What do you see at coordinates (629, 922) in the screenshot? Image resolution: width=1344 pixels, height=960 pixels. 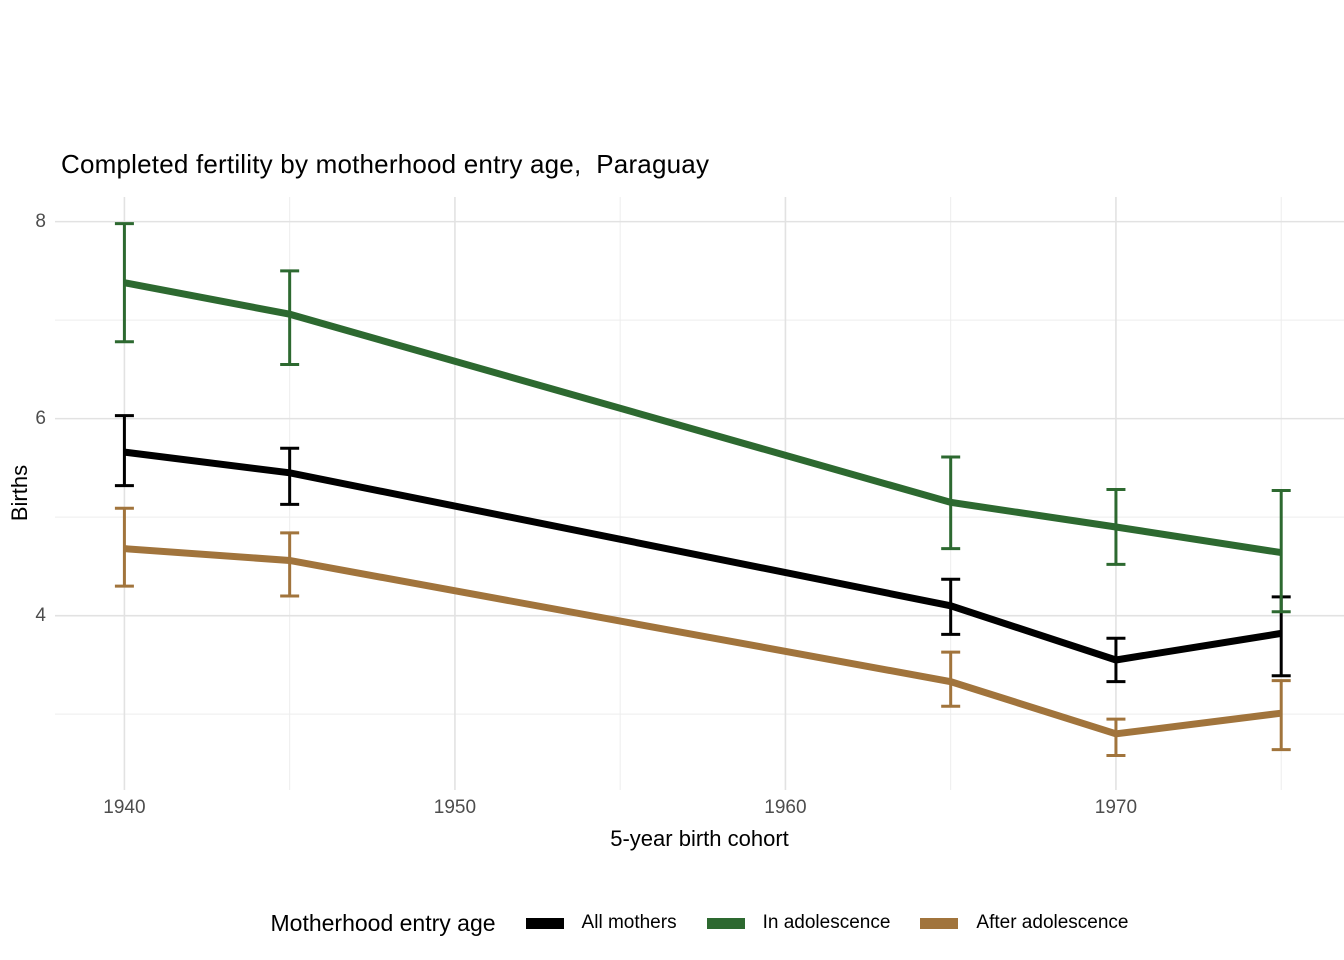 I see `legend-item-label: All mothers` at bounding box center [629, 922].